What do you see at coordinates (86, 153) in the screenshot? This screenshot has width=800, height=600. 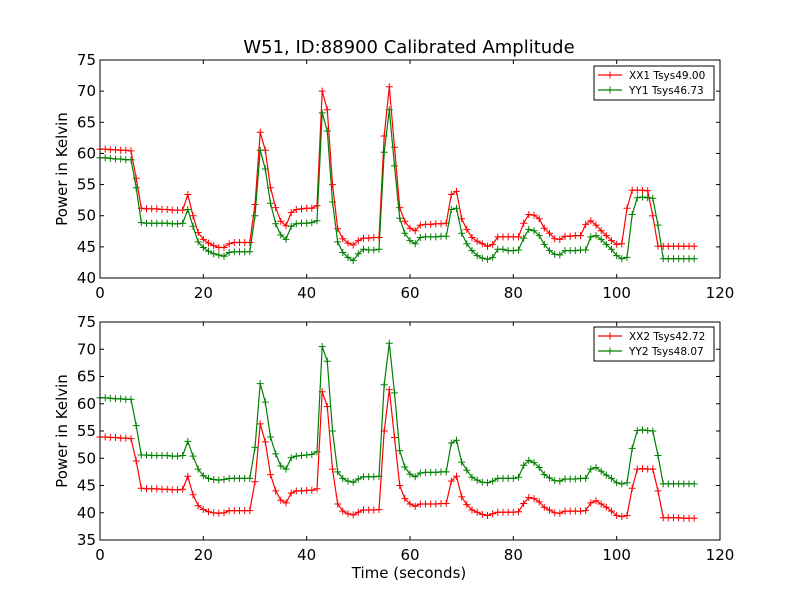 I see `y-tick-label: 60` at bounding box center [86, 153].